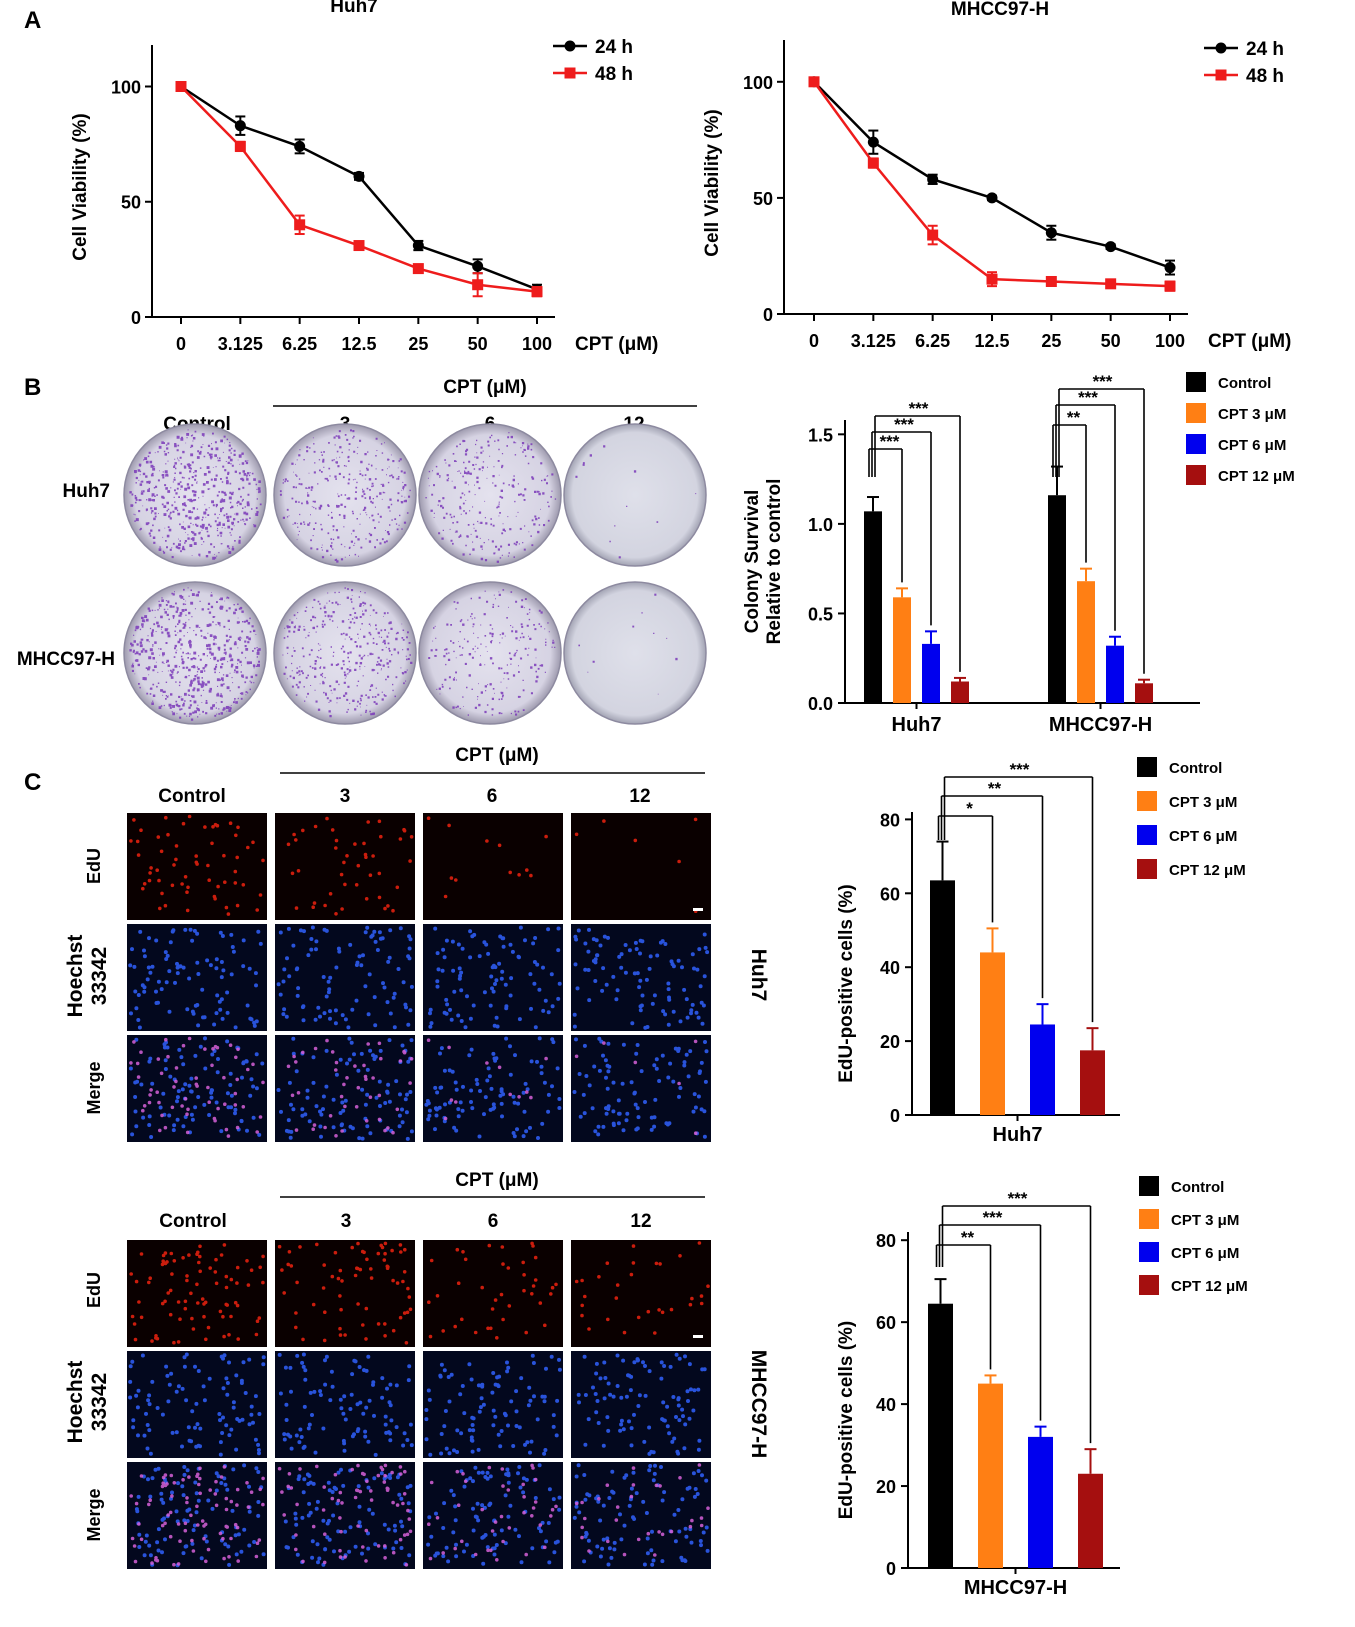 Image resolution: width=1355 pixels, height=1627 pixels. I want to click on plates-row-huh7: Huh7, so click(87, 491).